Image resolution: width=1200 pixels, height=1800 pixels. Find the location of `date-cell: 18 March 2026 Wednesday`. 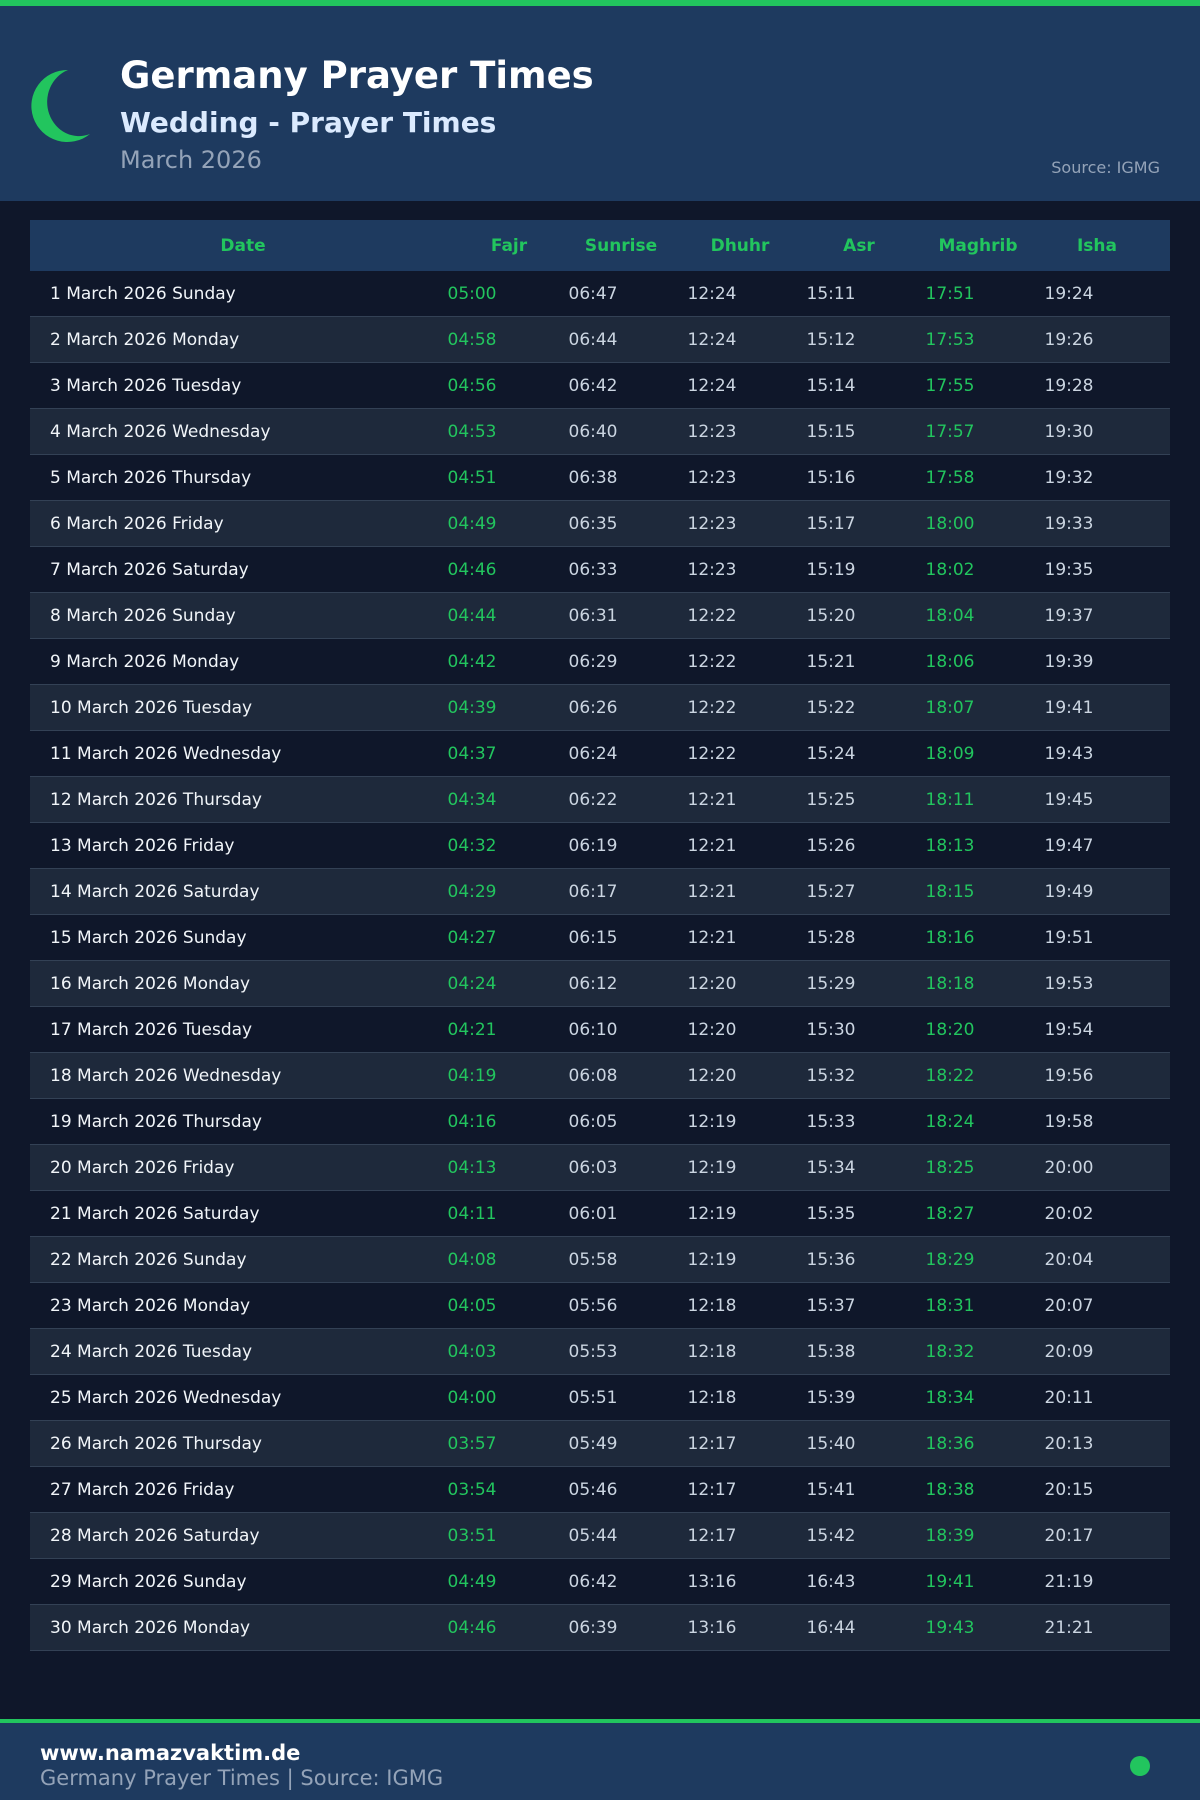

date-cell: 18 March 2026 Wednesday is located at coordinates (166, 1075).